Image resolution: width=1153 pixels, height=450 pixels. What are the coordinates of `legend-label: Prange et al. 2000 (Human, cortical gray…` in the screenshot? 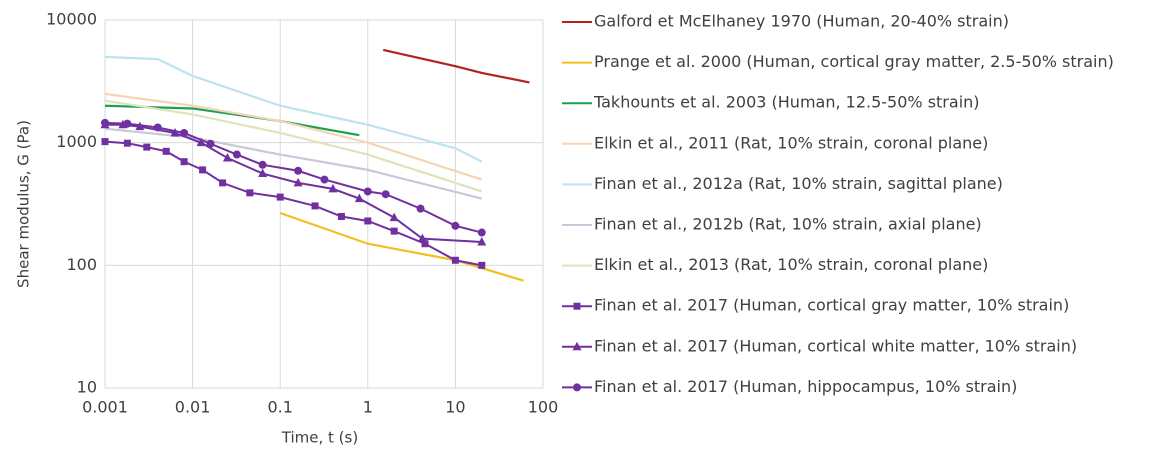 It's located at (854, 61).